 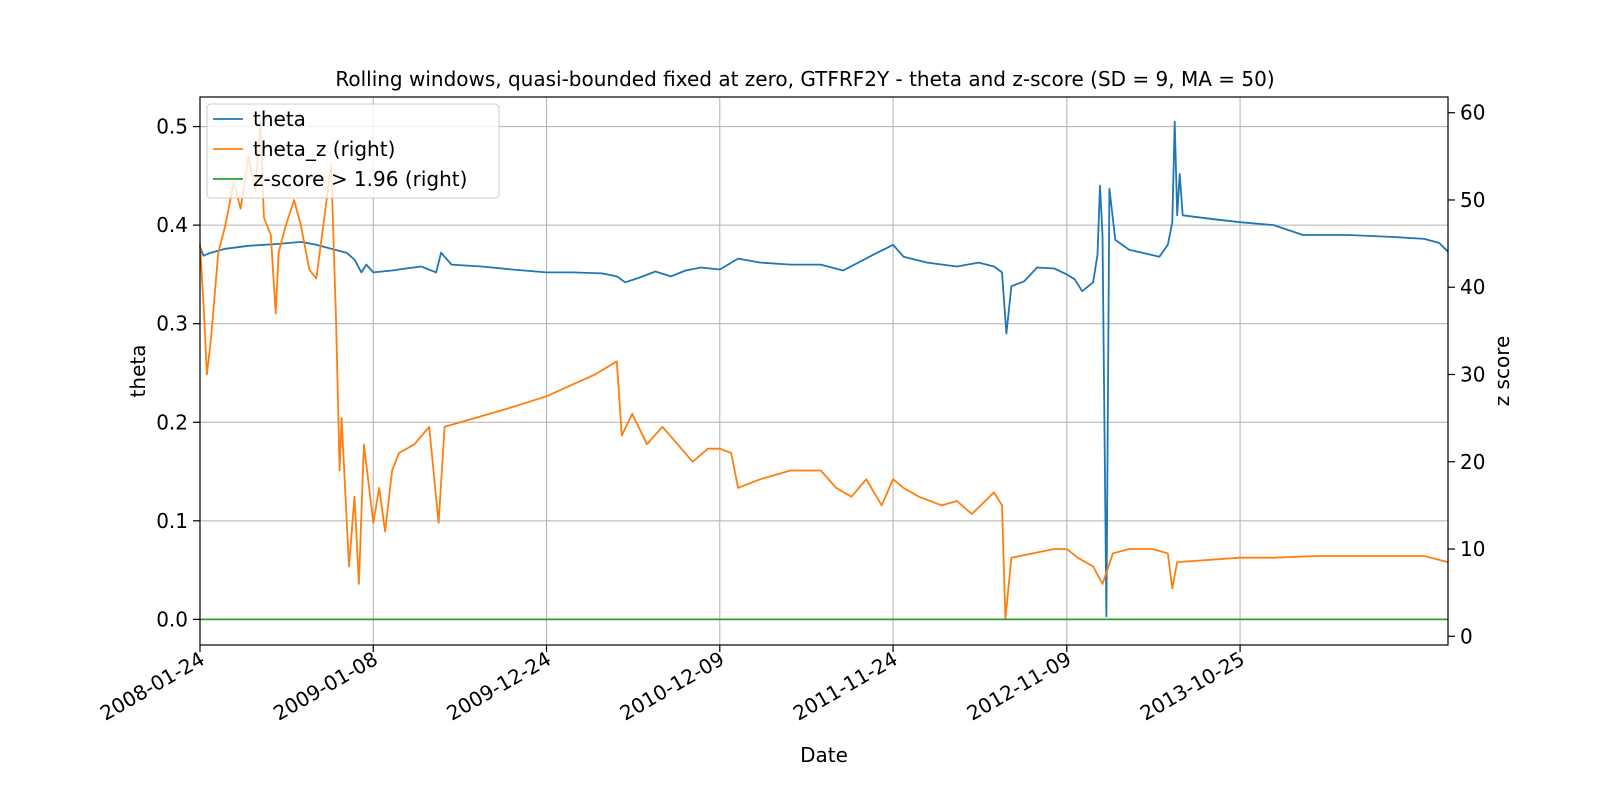 I want to click on legend-label: z-score > 1.96 (right), so click(x=360, y=179).